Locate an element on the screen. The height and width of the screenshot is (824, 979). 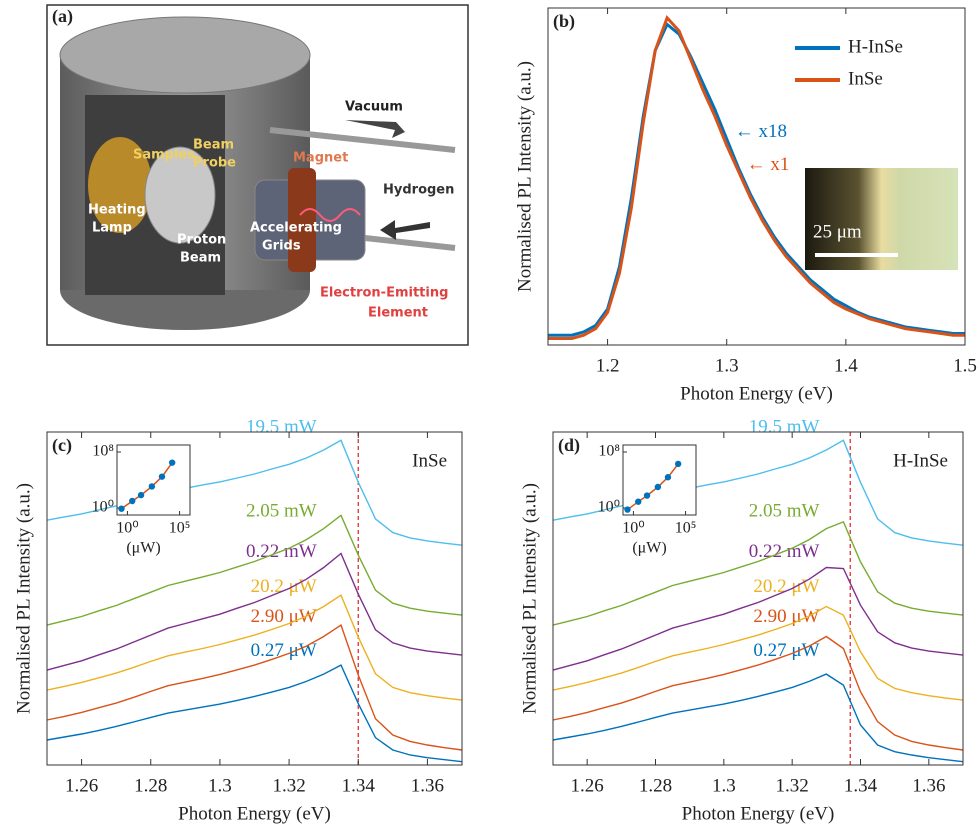
panel-title: InSe is located at coordinates (429, 460).